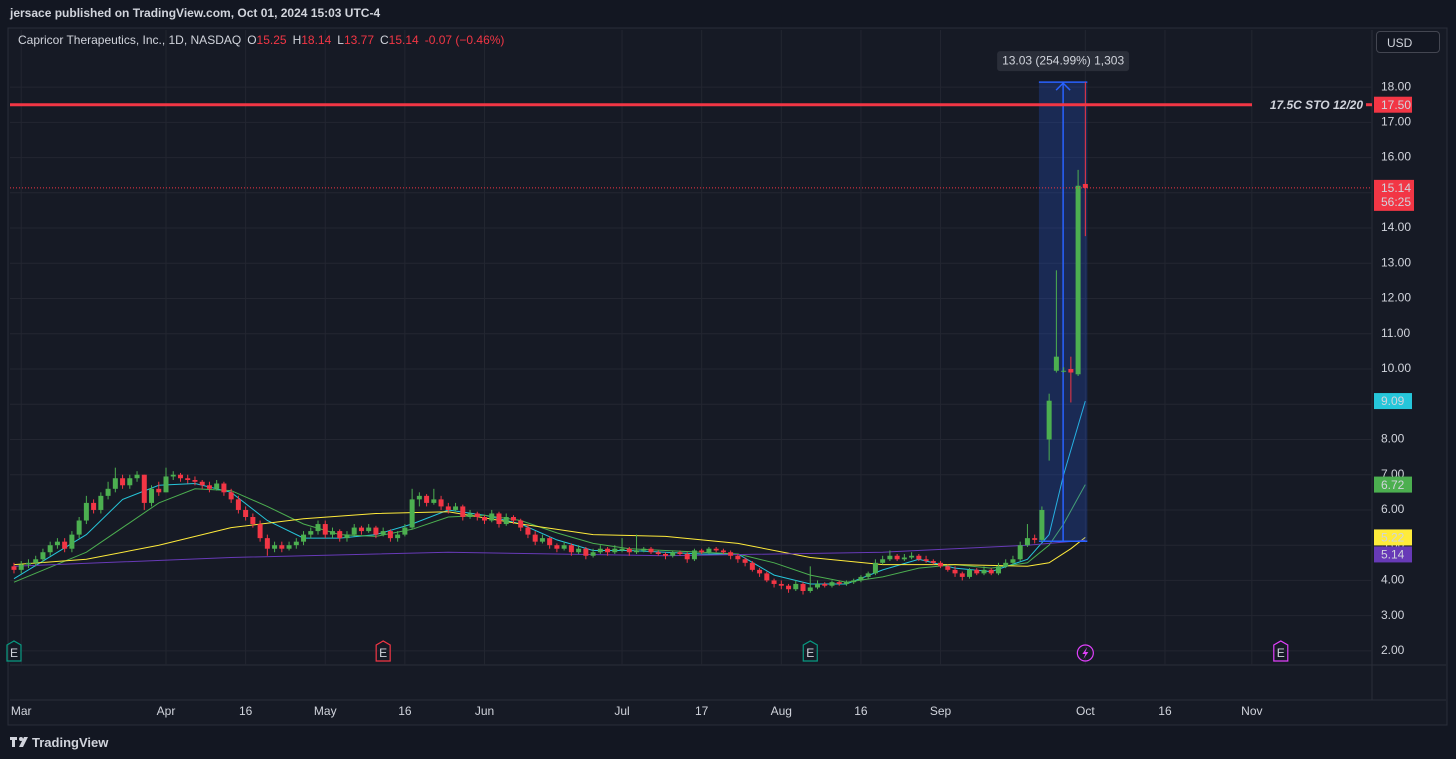 This screenshot has width=1456, height=759. I want to click on ohlc-key: H, so click(297, 40).